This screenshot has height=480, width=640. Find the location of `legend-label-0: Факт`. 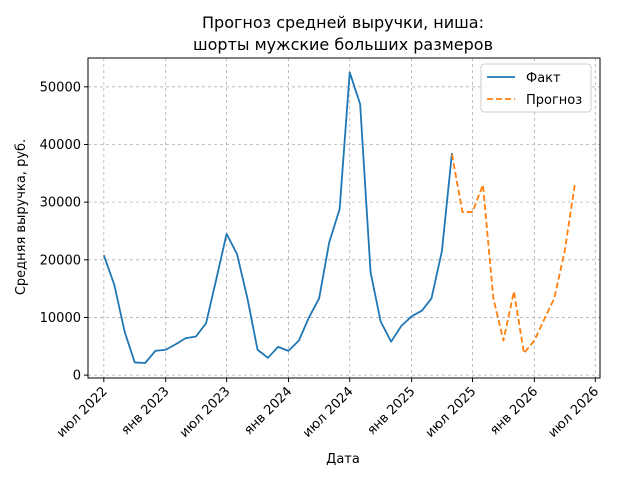

legend-label-0: Факт is located at coordinates (543, 78).